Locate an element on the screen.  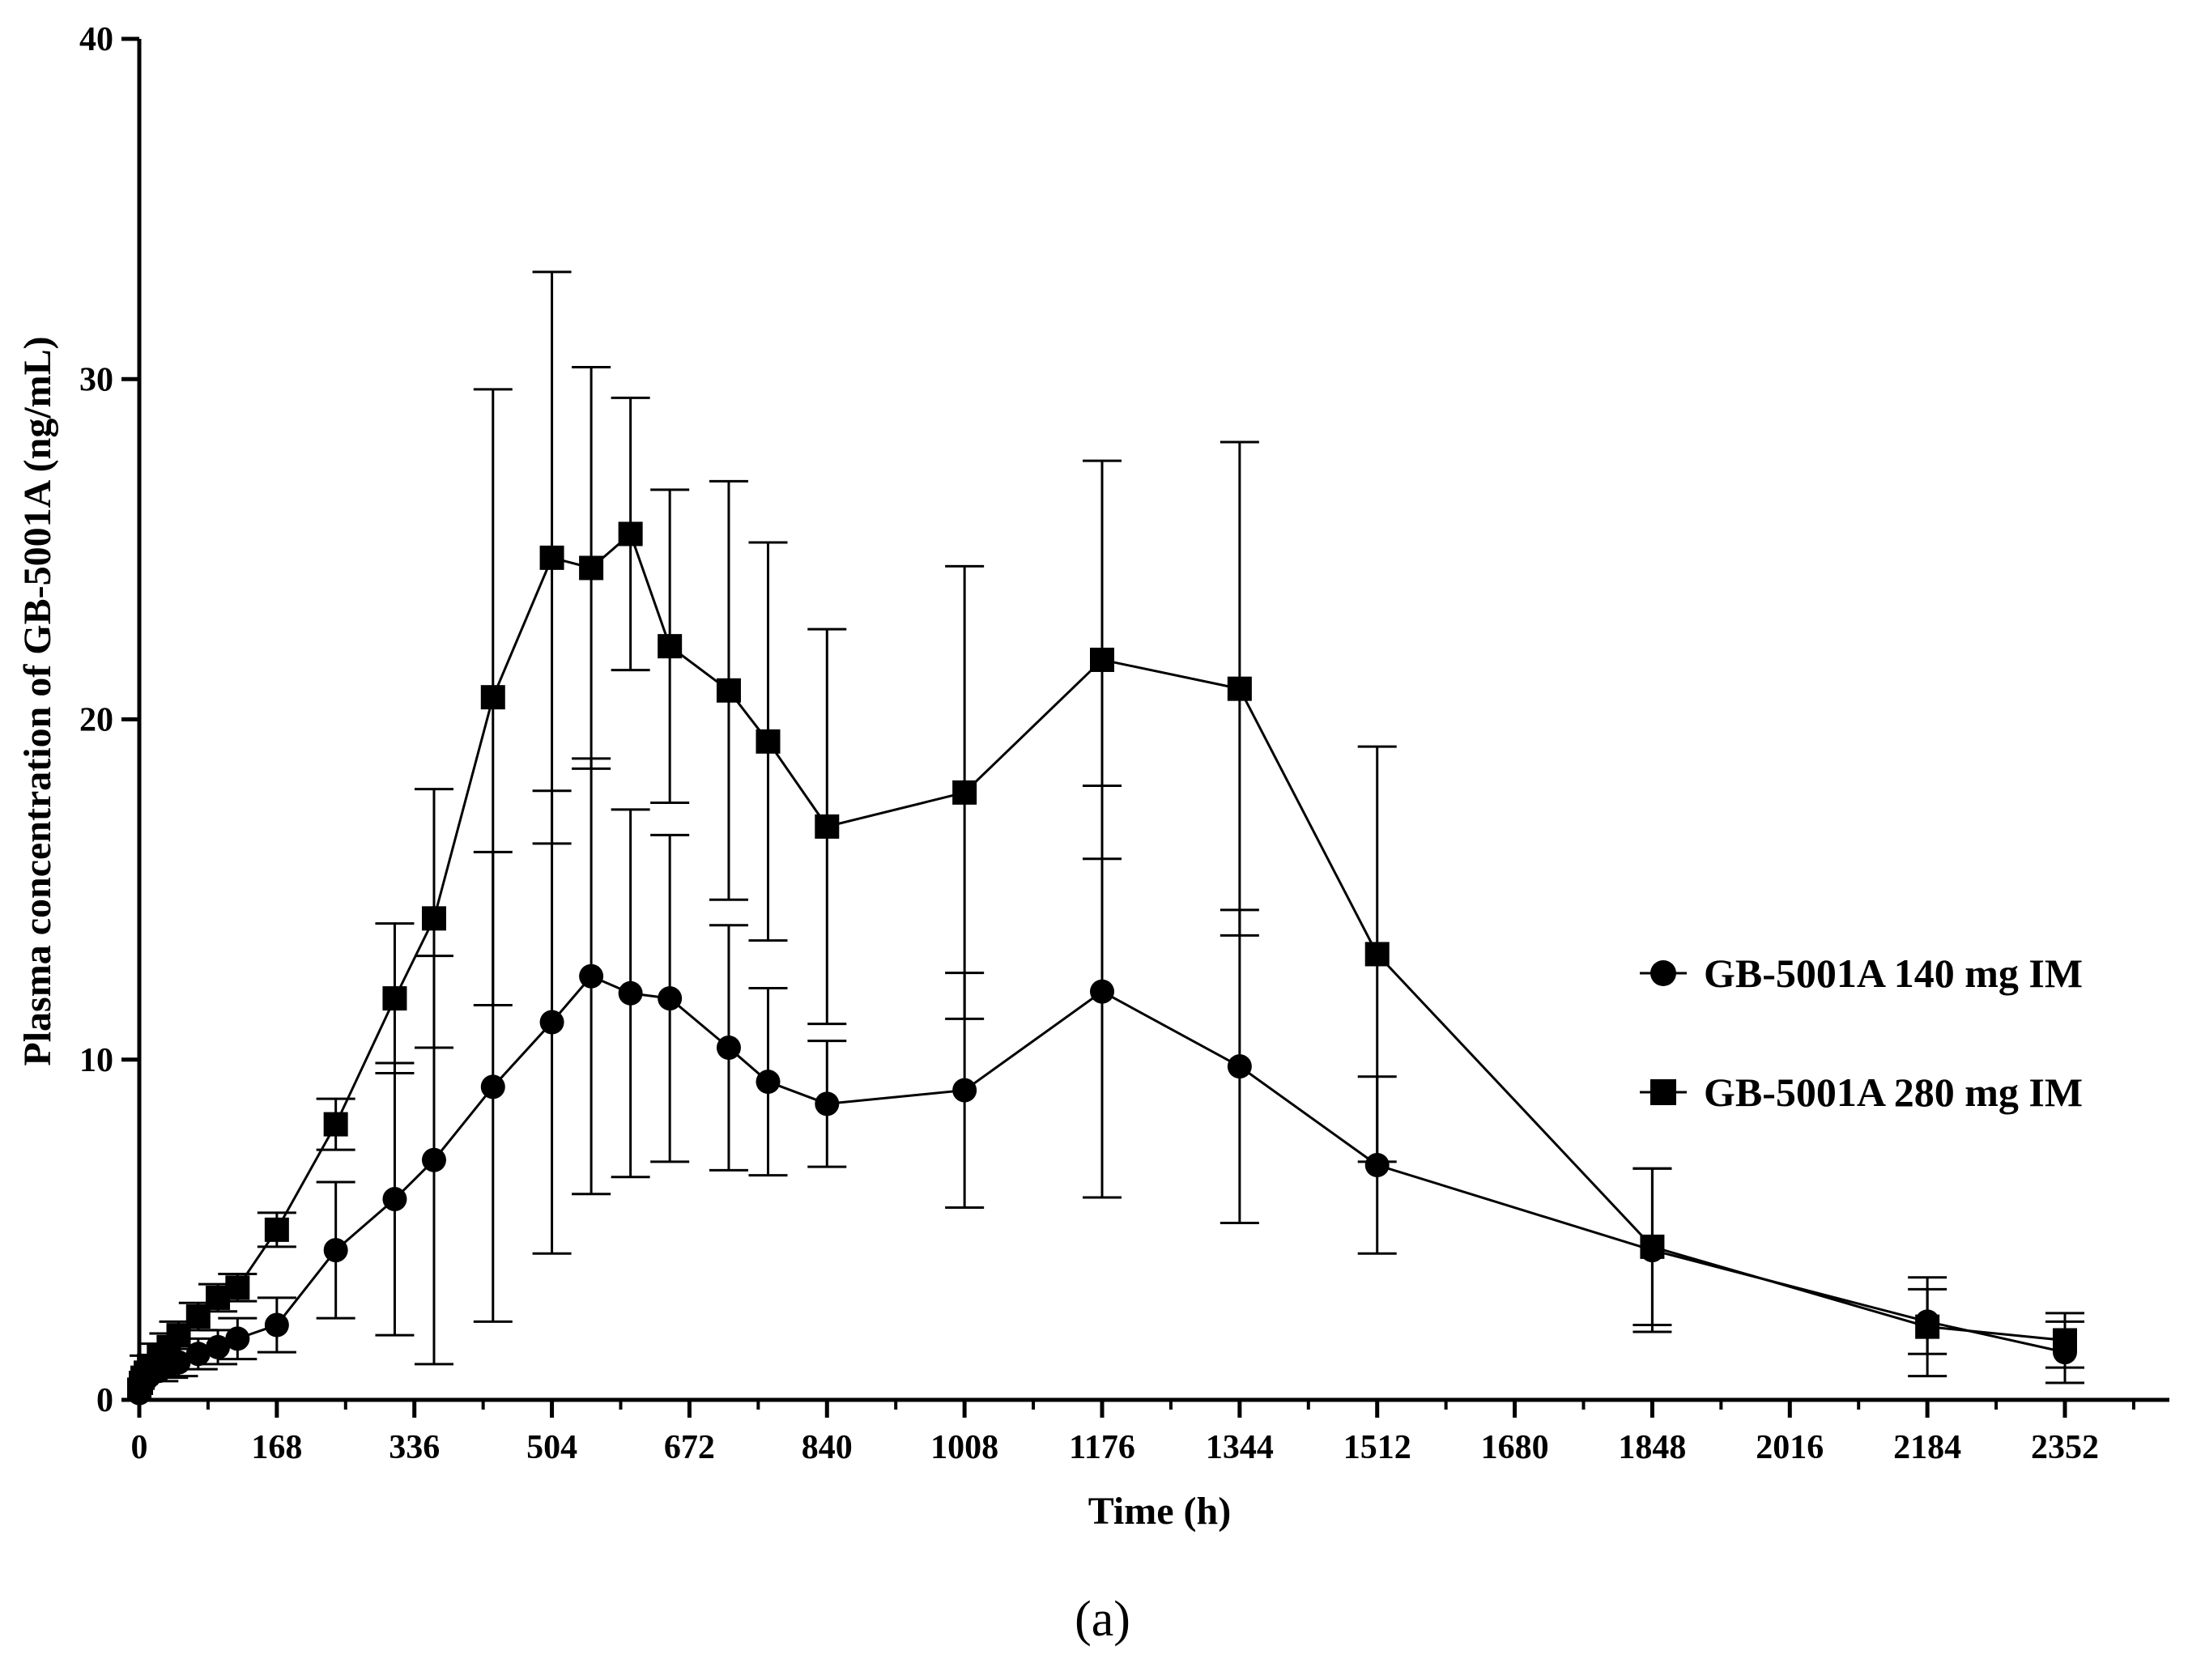
y-ticks: 0 10 20 30 40 is located at coordinates (109, 720).